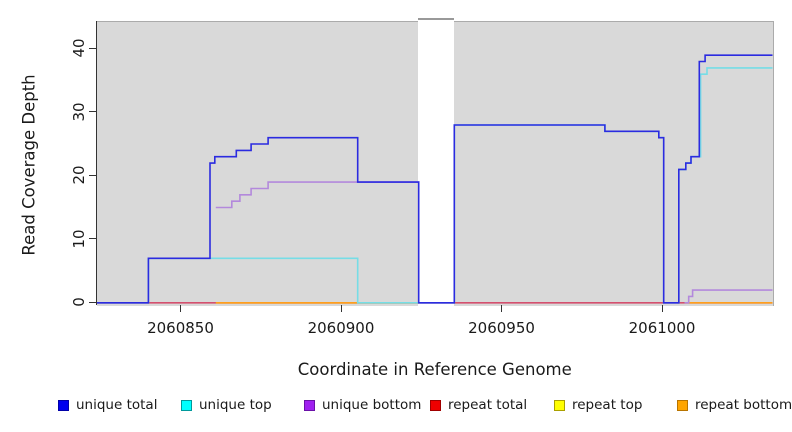  I want to click on legend-label: unique total, so click(117, 405).